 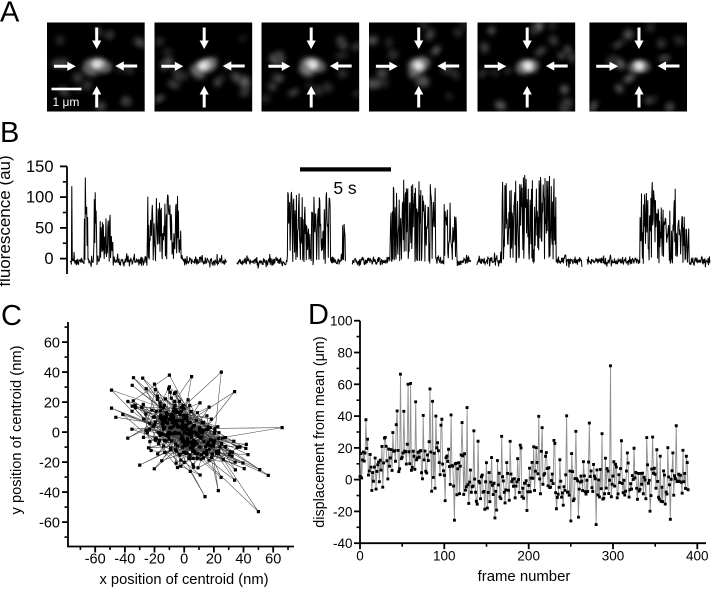 I want to click on svg-text: 400, so click(x=697, y=556).